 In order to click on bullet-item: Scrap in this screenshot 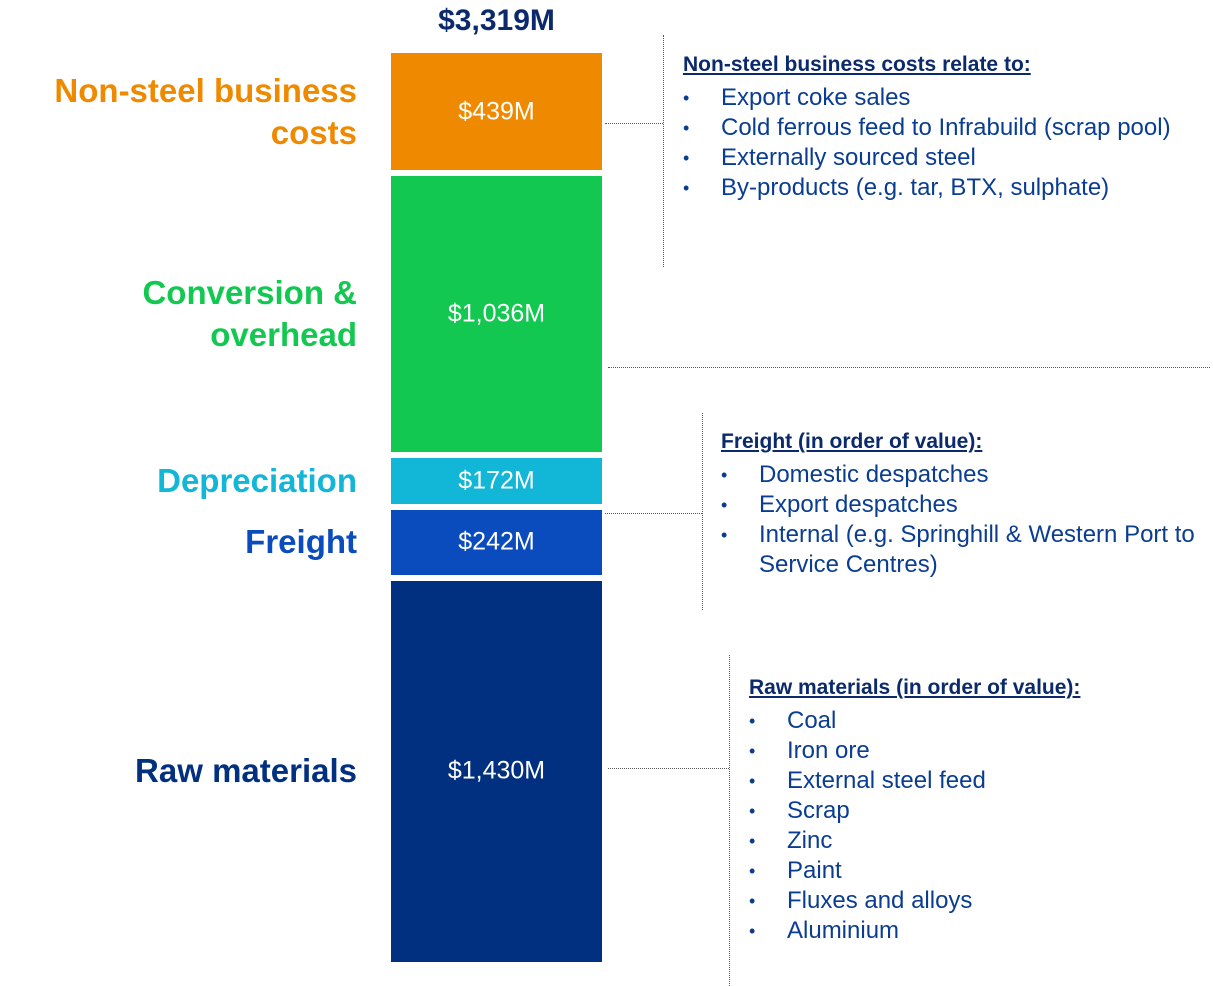, I will do `click(980, 811)`.